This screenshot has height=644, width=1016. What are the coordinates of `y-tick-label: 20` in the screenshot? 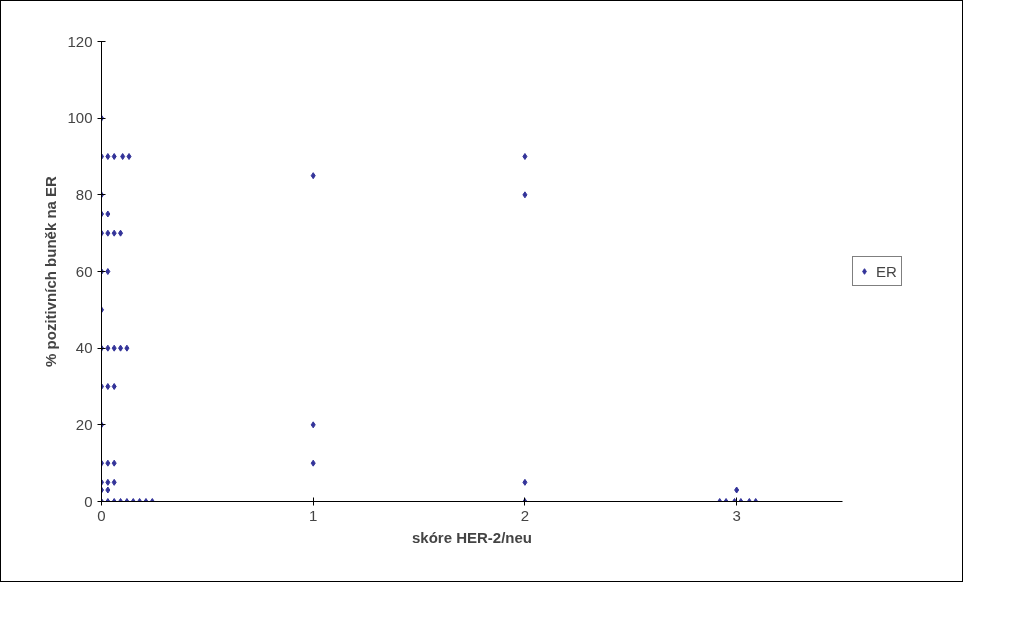 It's located at (84, 424).